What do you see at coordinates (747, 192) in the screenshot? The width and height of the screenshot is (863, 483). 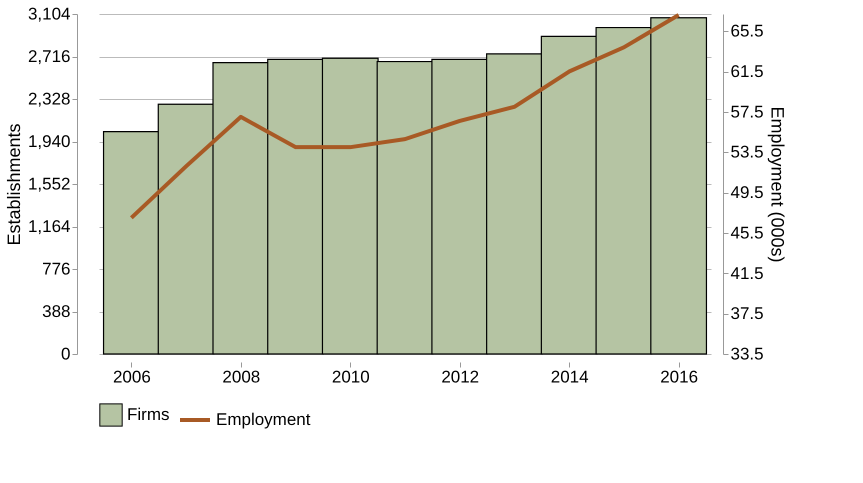 I see `y2-tick-label: 49.5` at bounding box center [747, 192].